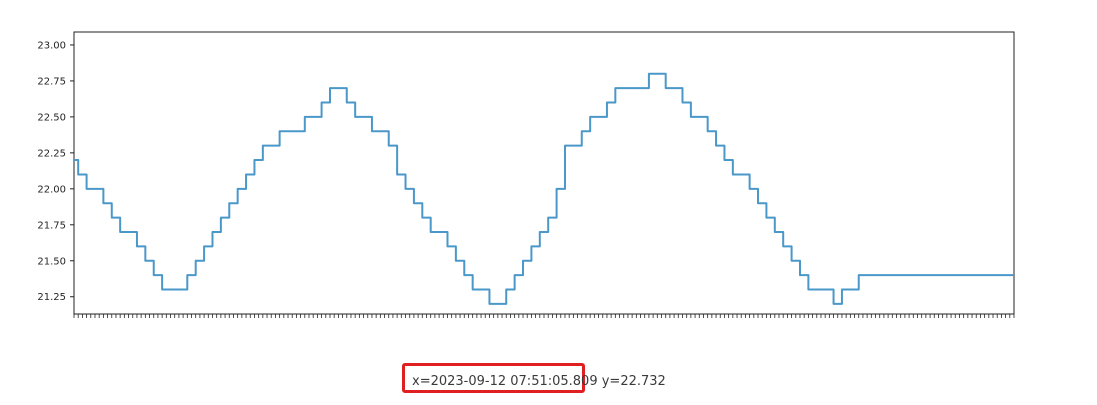 Image resolution: width=1097 pixels, height=405 pixels. Describe the element at coordinates (55, 171) in the screenshot. I see `y-axis: 21.25 21.50 21.75 22.00 22.25 22.50 22.75 23.00` at that location.